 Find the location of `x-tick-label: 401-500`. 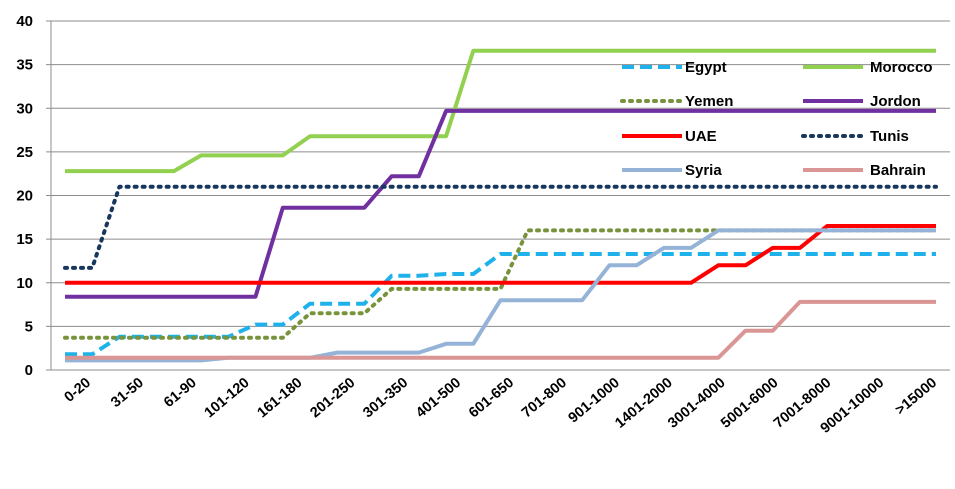

x-tick-label: 401-500 is located at coordinates (438, 398).